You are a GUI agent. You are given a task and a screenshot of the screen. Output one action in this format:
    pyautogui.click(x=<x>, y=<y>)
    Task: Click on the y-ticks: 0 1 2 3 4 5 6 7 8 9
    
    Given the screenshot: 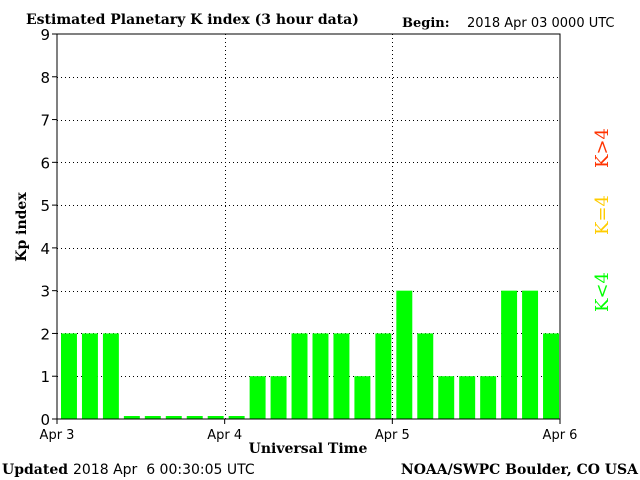 What is the action you would take?
    pyautogui.click(x=48, y=227)
    